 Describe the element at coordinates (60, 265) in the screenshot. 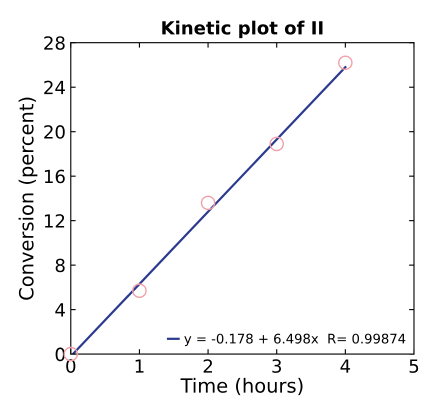

I see `y-tick-label: 8` at that location.